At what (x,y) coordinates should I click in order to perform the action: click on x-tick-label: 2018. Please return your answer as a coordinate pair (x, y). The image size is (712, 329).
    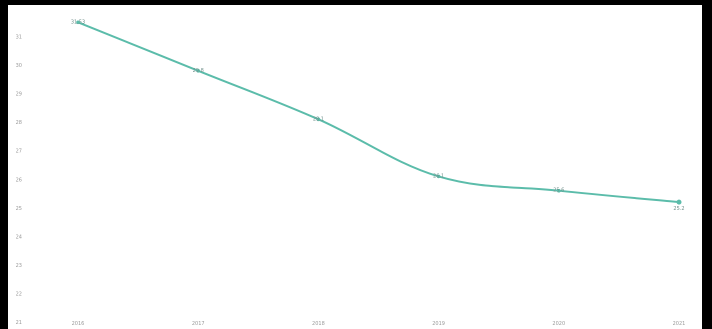
    Looking at the image, I should click on (318, 324).